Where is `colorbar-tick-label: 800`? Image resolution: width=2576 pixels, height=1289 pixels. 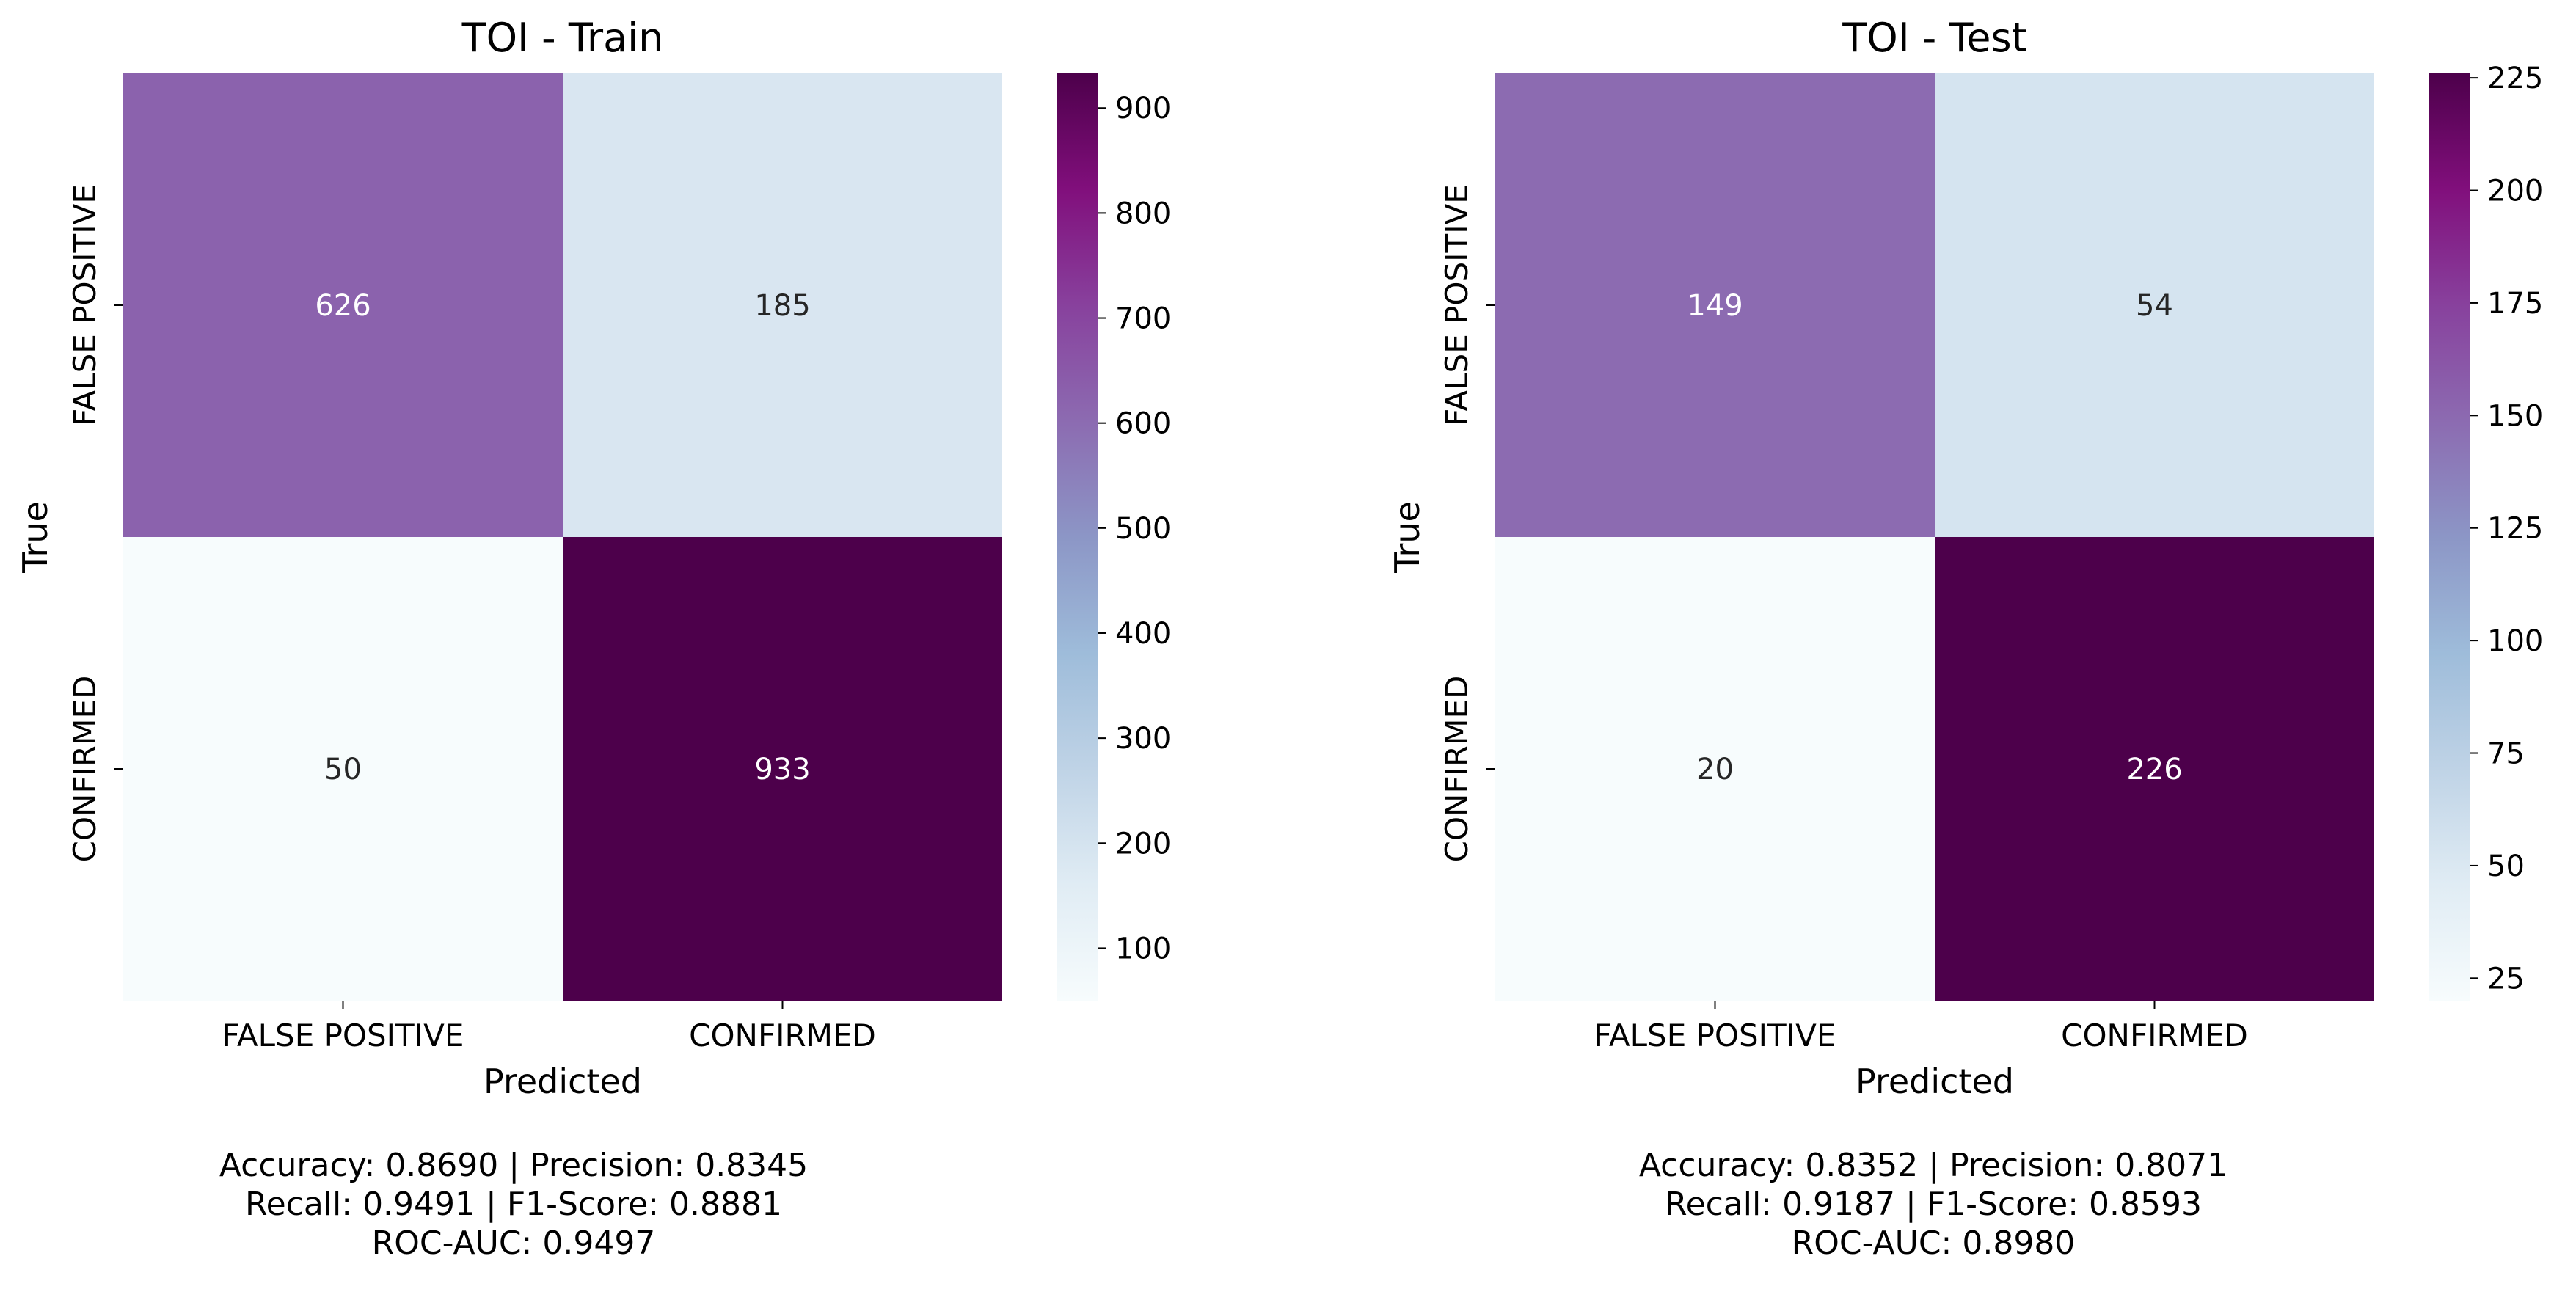 colorbar-tick-label: 800 is located at coordinates (1143, 213).